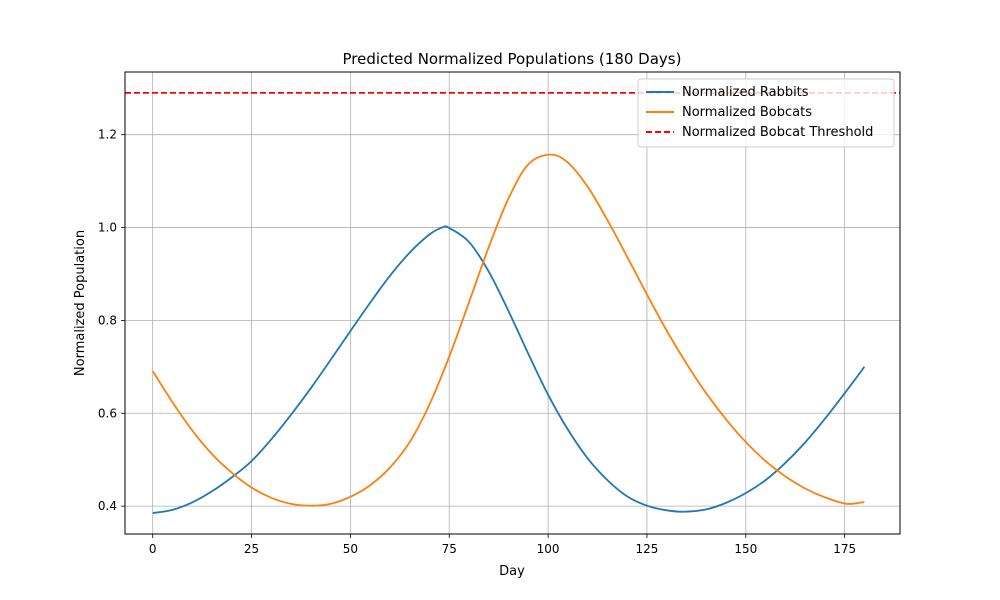 The width and height of the screenshot is (1000, 600). Describe the element at coordinates (548, 549) in the screenshot. I see `x-tick-label: 100` at that location.